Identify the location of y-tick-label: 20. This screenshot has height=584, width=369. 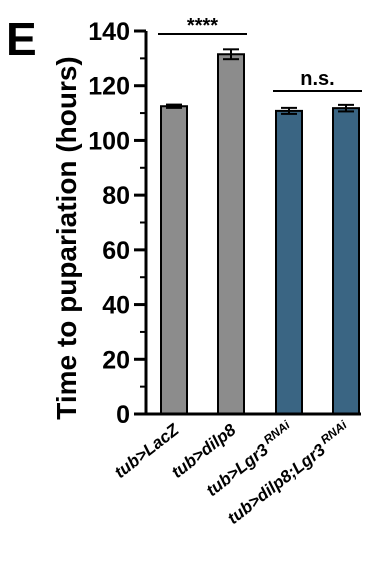
(116, 360).